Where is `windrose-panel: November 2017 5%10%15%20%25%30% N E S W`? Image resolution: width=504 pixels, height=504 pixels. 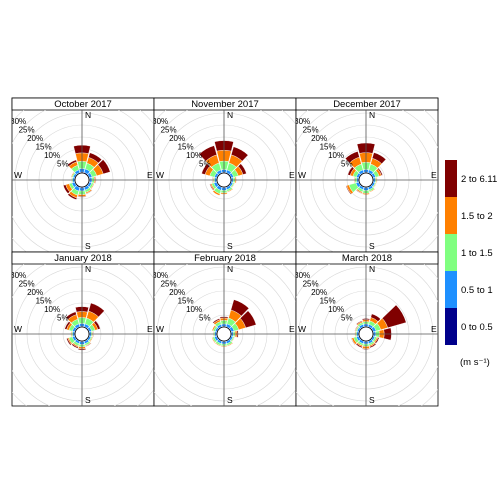
windrose-panel: November 2017 5%10%15%20%25%30% N E S W is located at coordinates (224, 175).